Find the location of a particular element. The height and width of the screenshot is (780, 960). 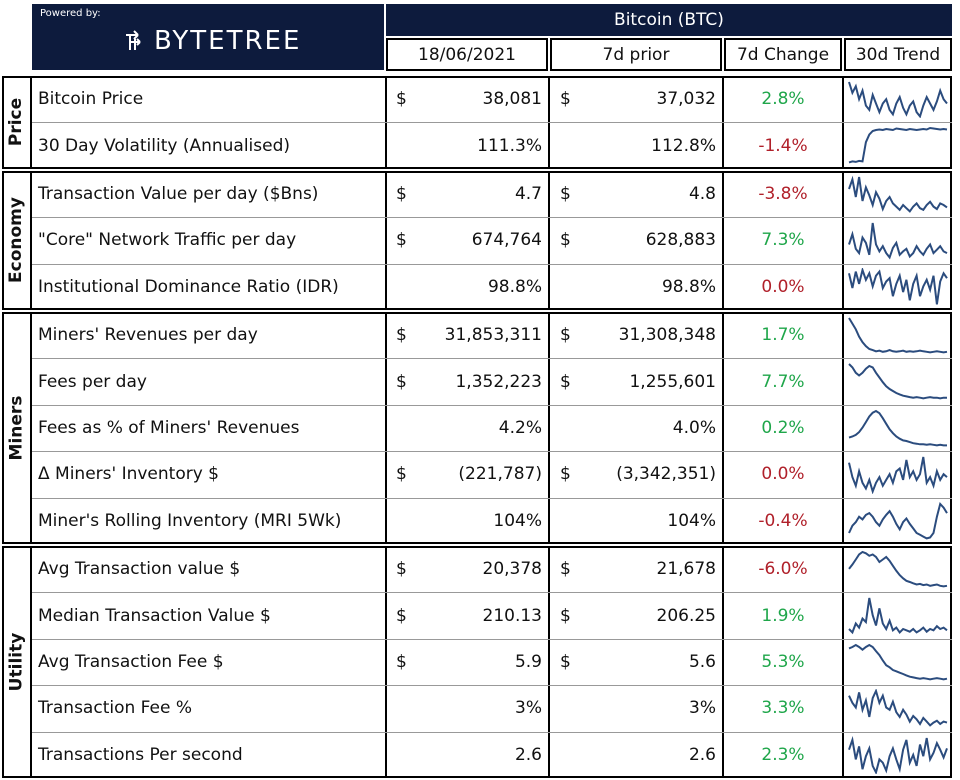

change-value: 3.3% is located at coordinates (783, 708).